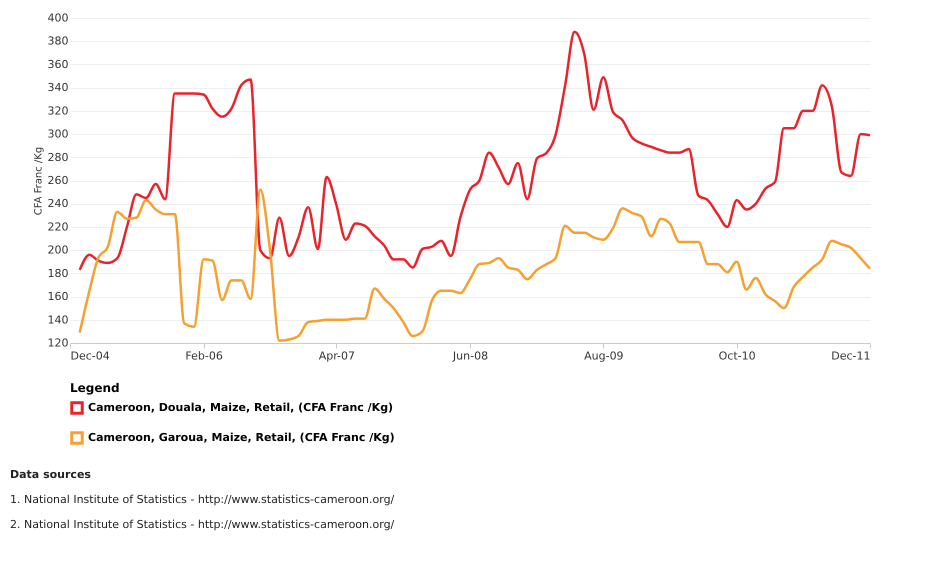  What do you see at coordinates (241, 437) in the screenshot?
I see `legend-label: Cameroon, Garoua, Maize, Retail, (CFA Franc /Kg)` at bounding box center [241, 437].